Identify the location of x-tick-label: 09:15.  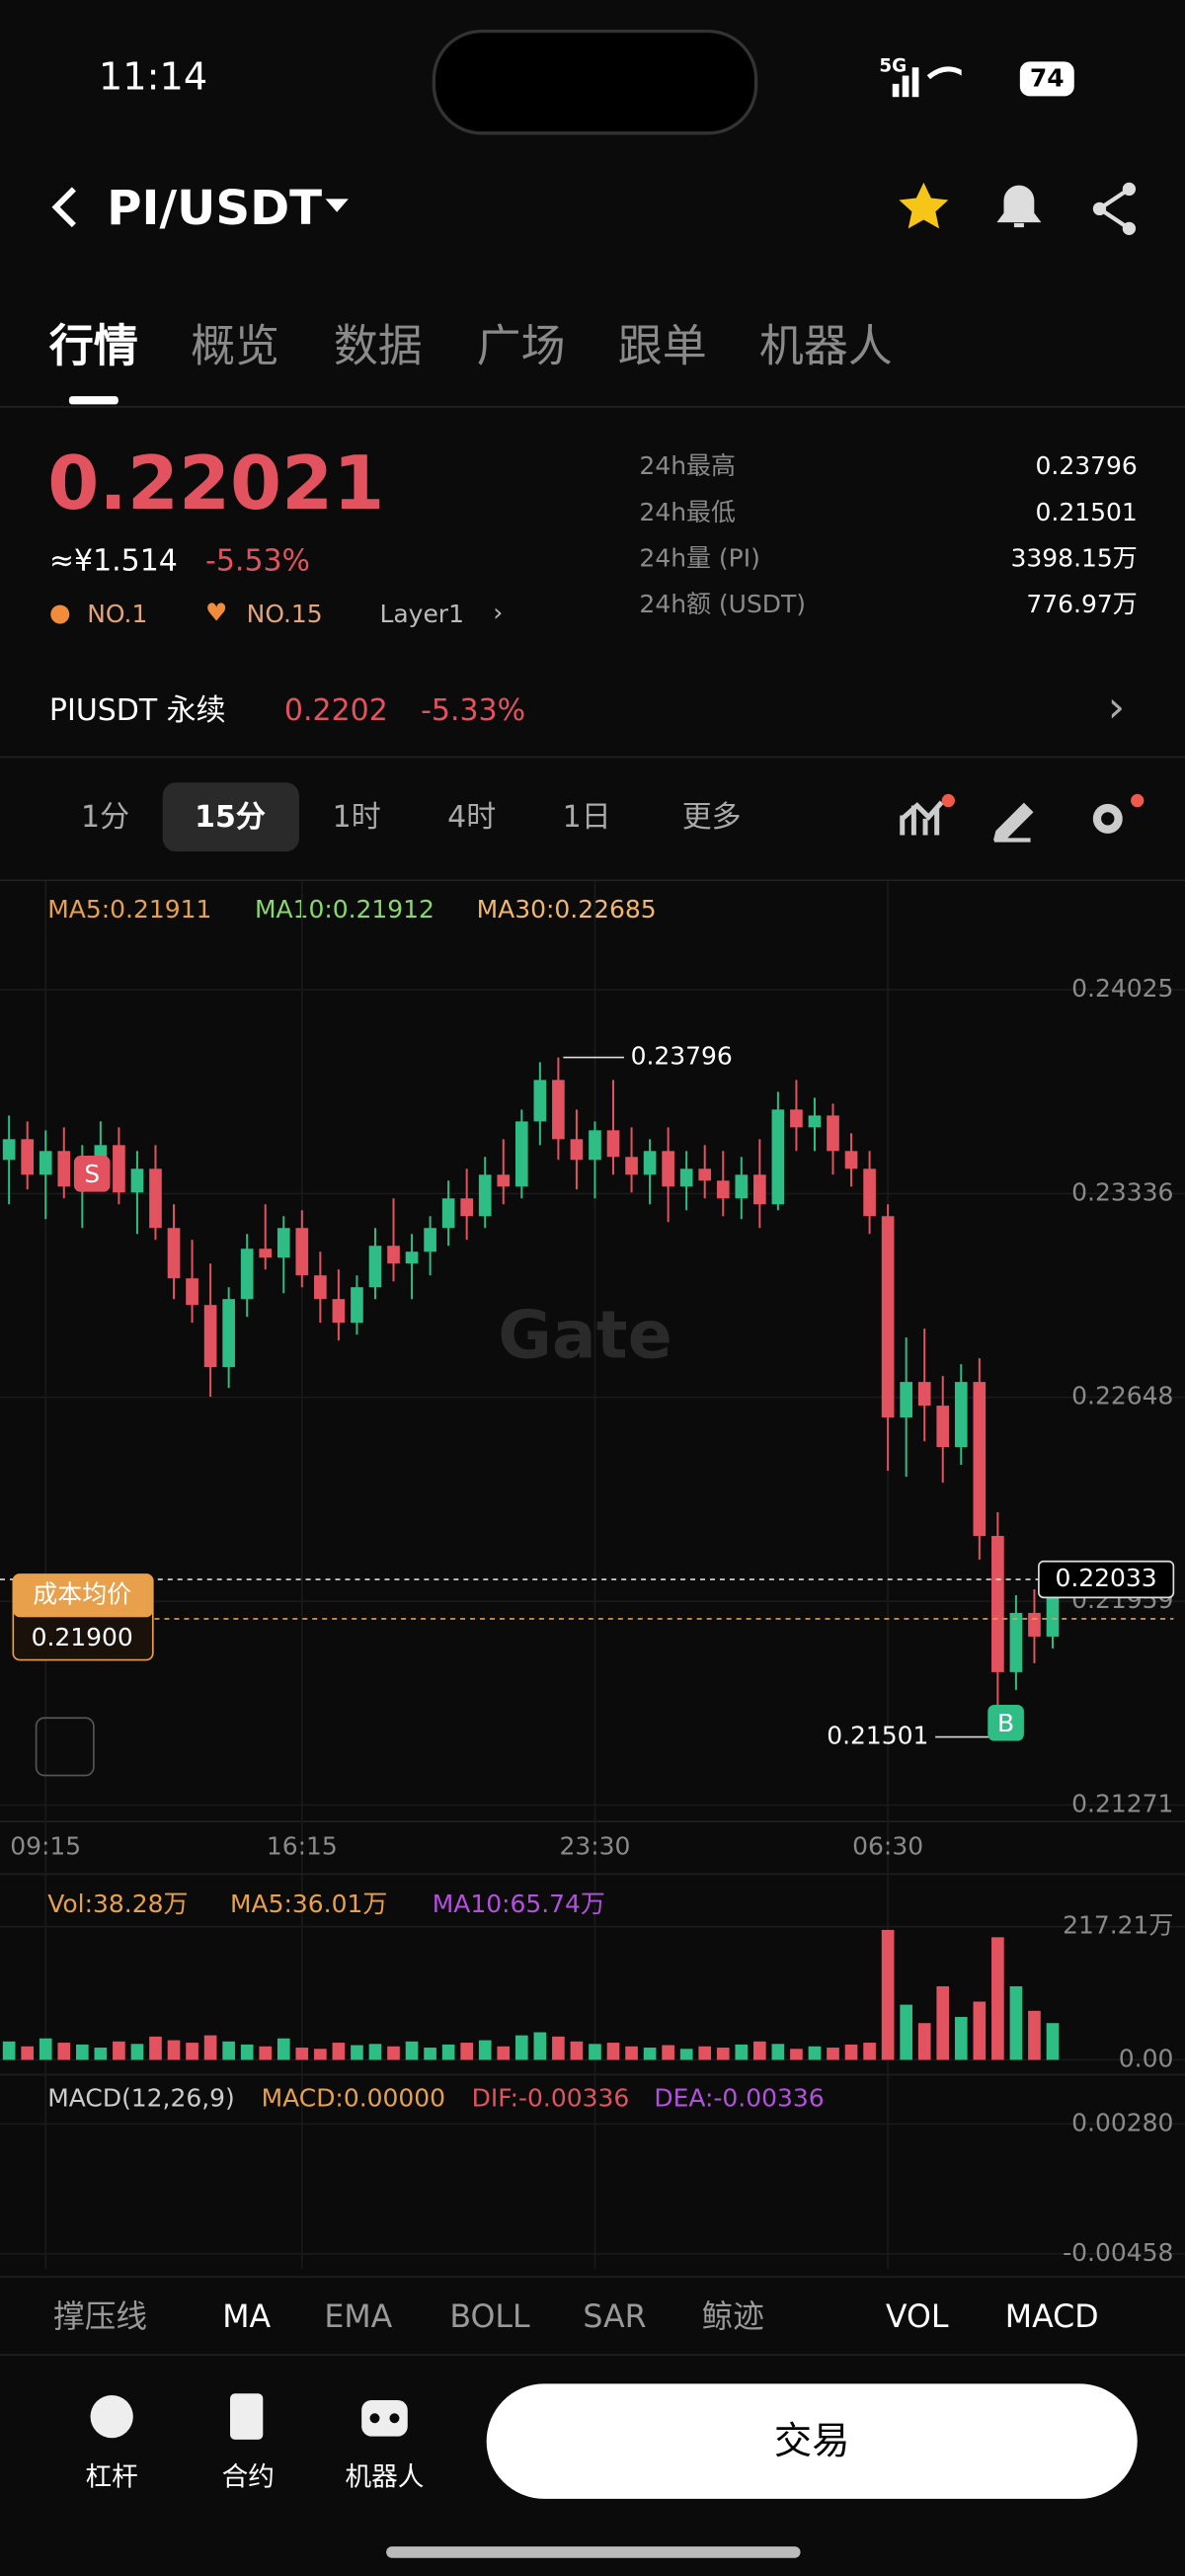
(46, 1846).